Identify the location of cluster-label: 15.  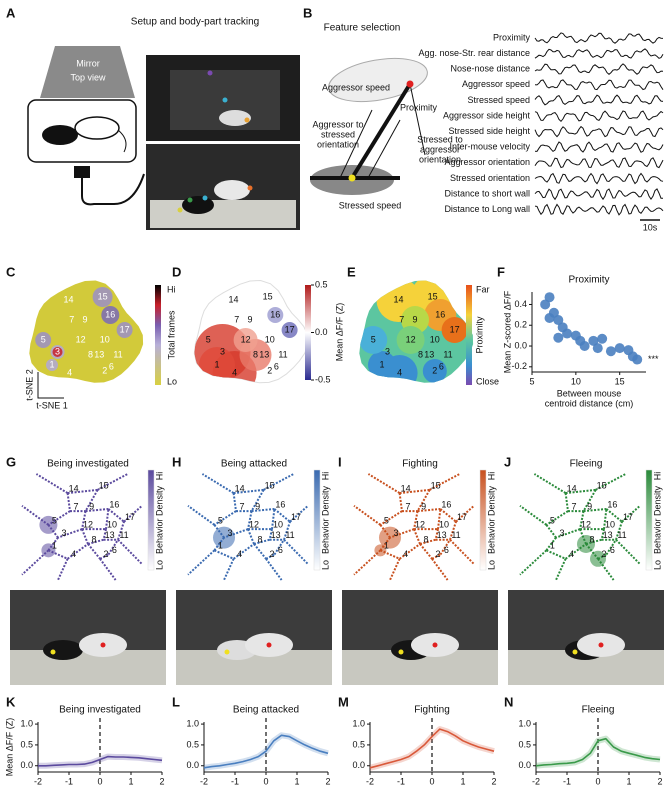
(436, 485).